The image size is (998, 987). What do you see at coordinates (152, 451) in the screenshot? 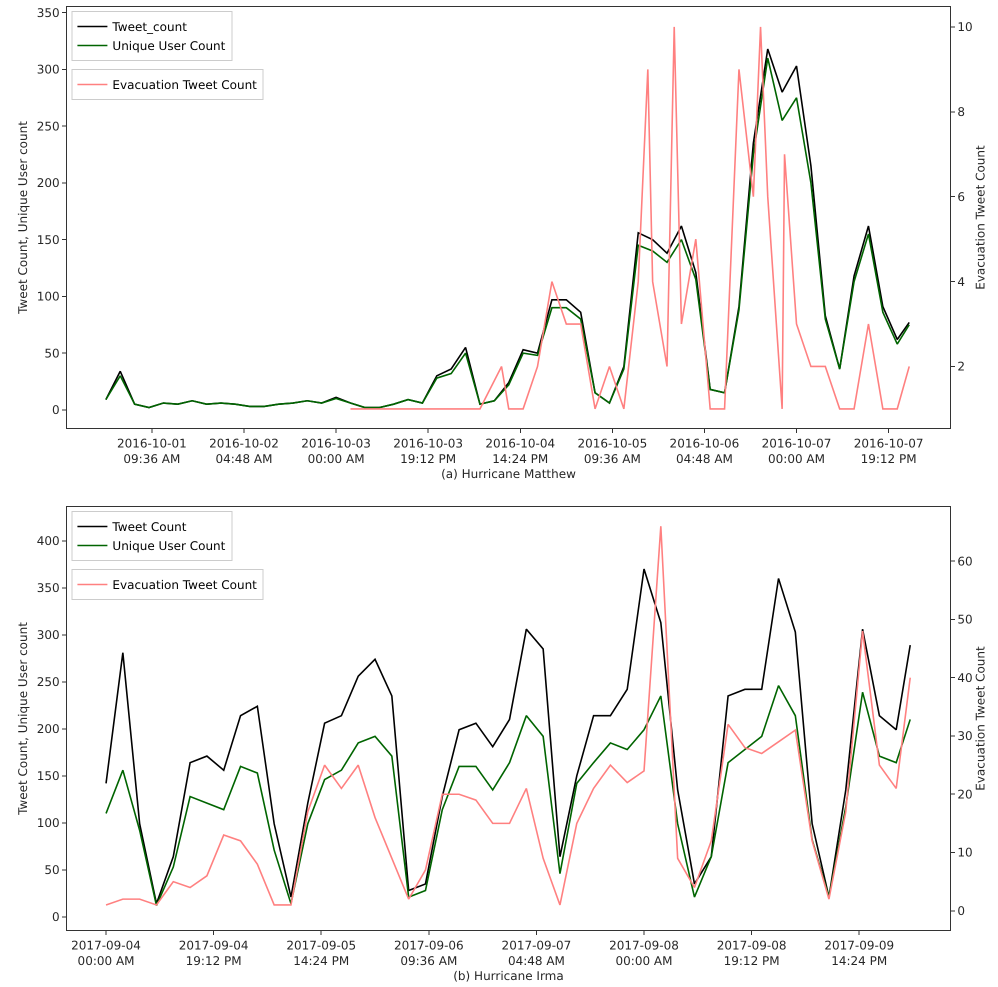
I see `x-tick-label: 2016-10-01 09:36 AM` at bounding box center [152, 451].